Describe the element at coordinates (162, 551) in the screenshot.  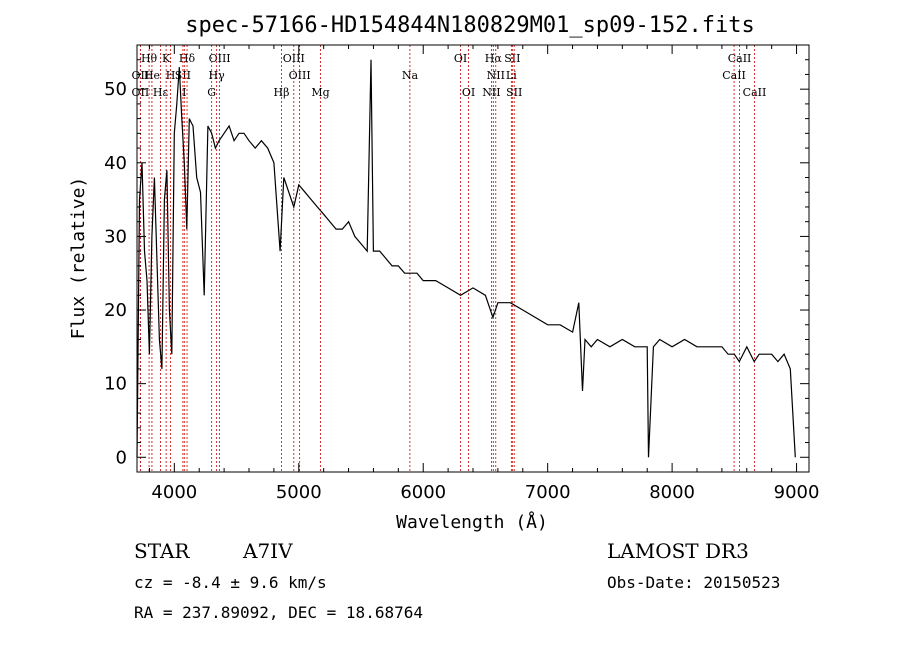
I see `object-class: STAR` at that location.